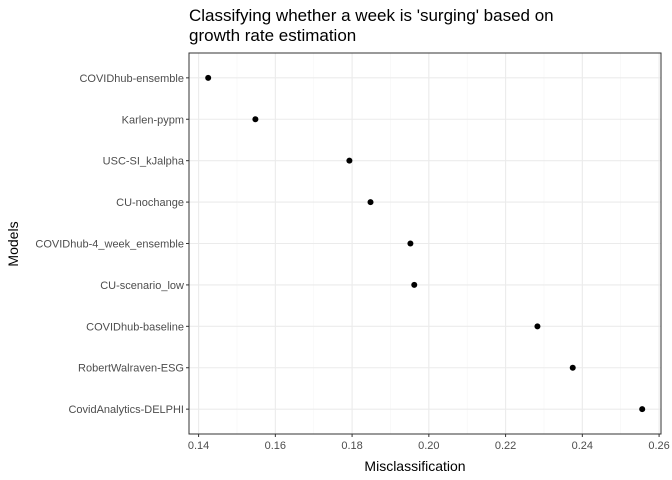  I want to click on x-tick-label: 0.18, so click(351, 446).